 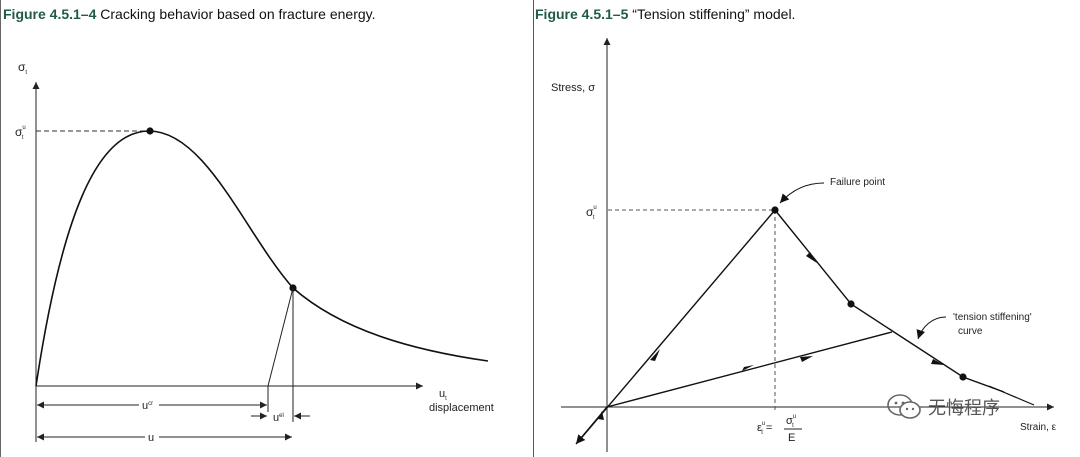 What do you see at coordinates (1038, 427) in the screenshot?
I see `x-axis-label: Strain, ε` at bounding box center [1038, 427].